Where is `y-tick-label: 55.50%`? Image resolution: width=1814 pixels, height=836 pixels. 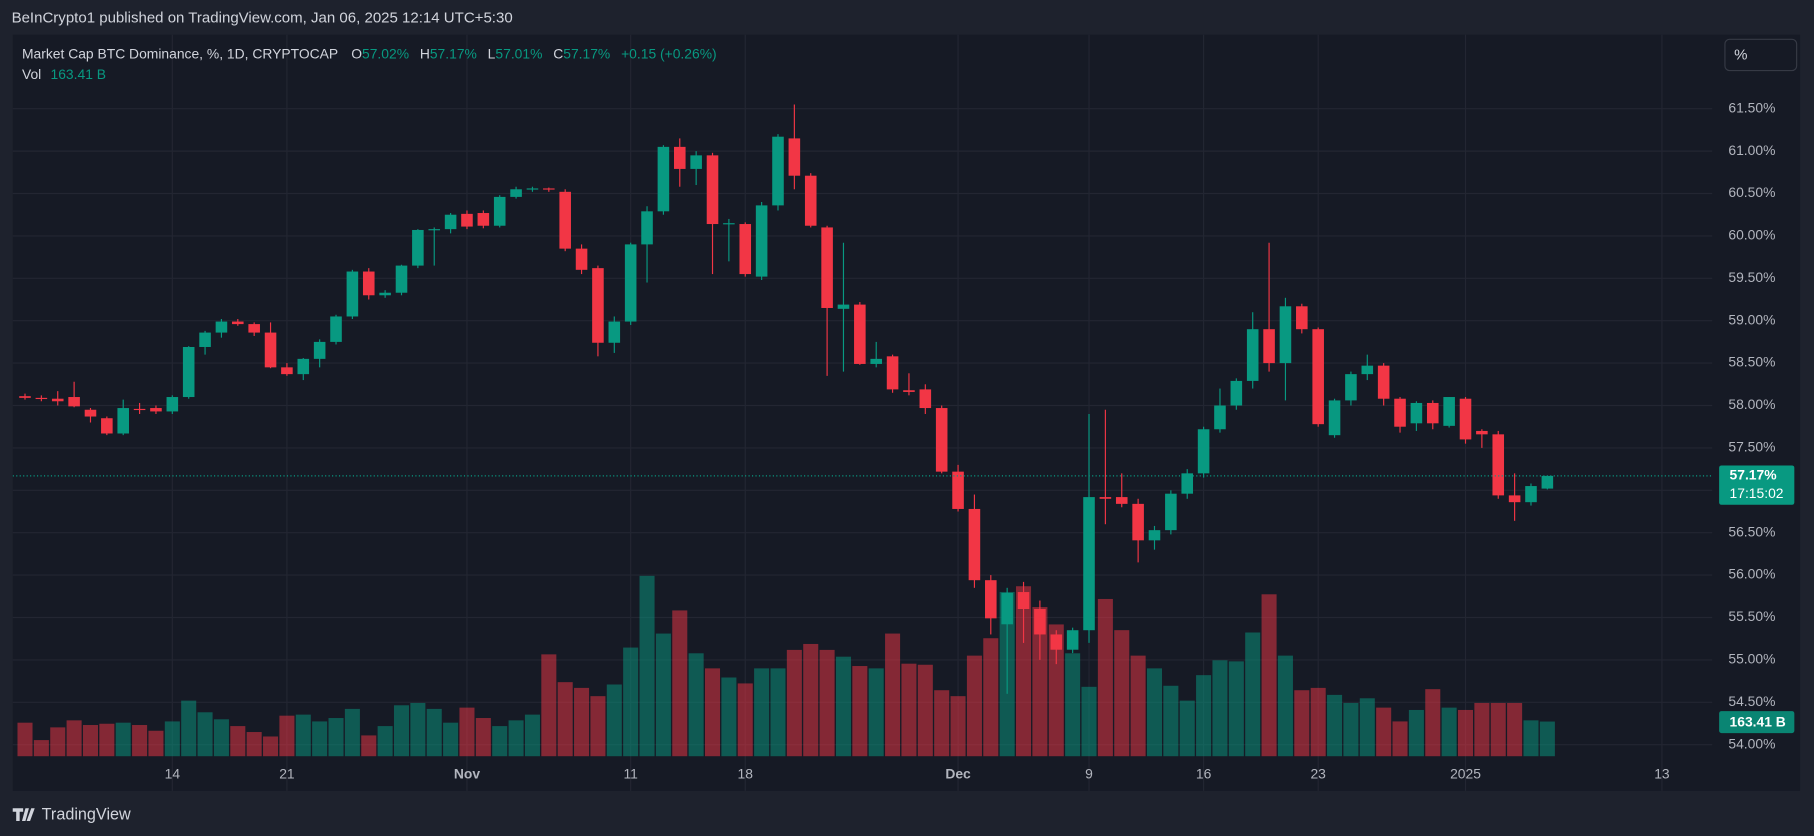 y-tick-label: 55.50% is located at coordinates (1751, 616).